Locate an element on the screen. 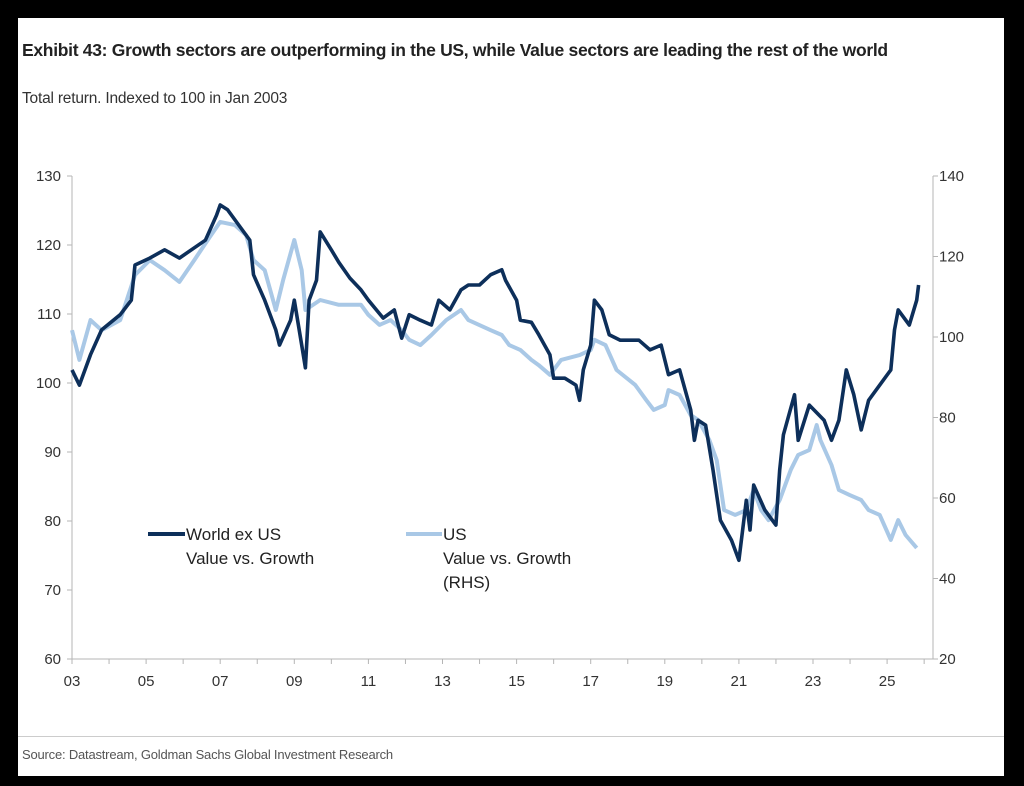 The width and height of the screenshot is (1024, 786). x-tick-label: 25 is located at coordinates (887, 681).